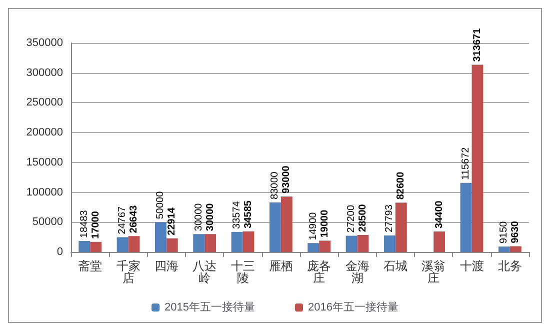 The height and width of the screenshot is (331, 550). I want to click on data-label: 34400, so click(439, 214).